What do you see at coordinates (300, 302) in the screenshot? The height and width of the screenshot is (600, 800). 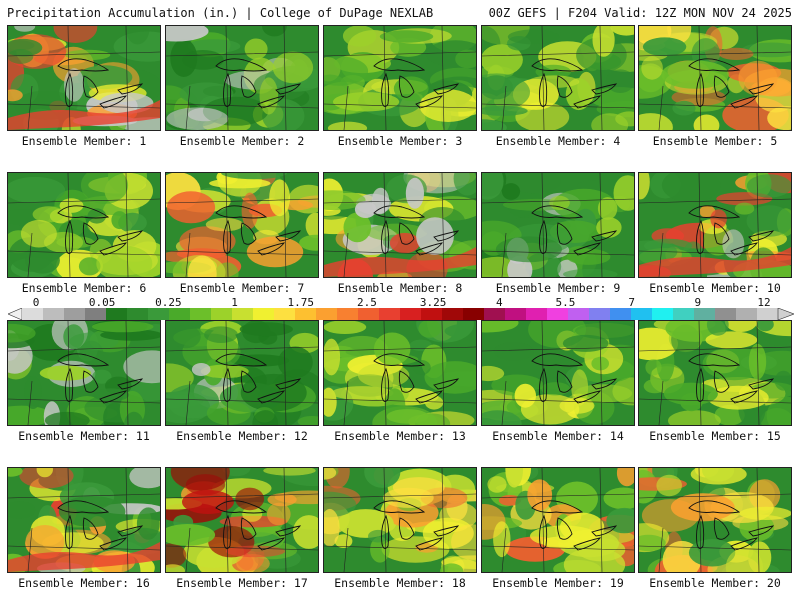 I see `colorbar-tick-label: 1.75` at bounding box center [300, 302].